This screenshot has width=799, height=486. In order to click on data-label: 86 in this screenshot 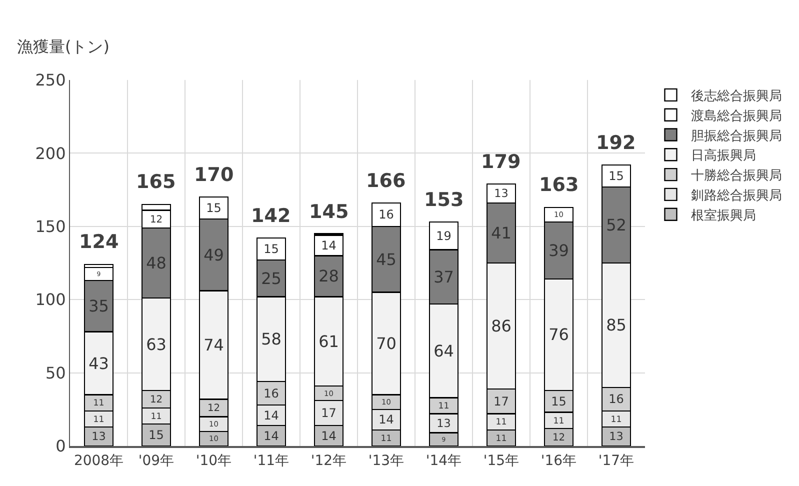, I will do `click(501, 326)`.